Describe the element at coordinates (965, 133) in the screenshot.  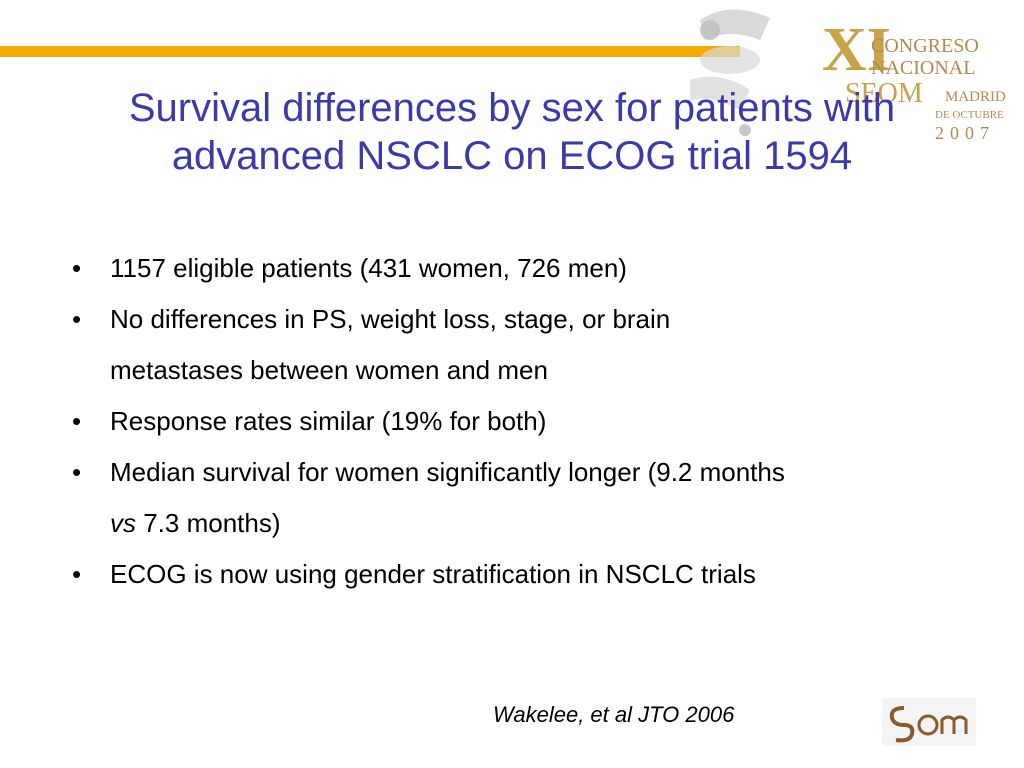
I see `logo-year: 2007` at that location.